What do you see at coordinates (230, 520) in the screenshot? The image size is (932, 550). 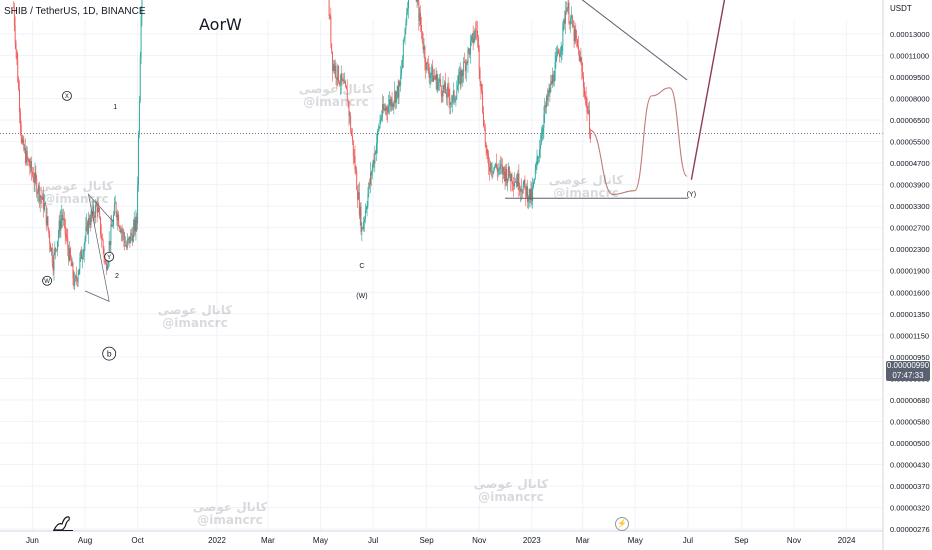 I see `watermark-line2: @imancrc` at bounding box center [230, 520].